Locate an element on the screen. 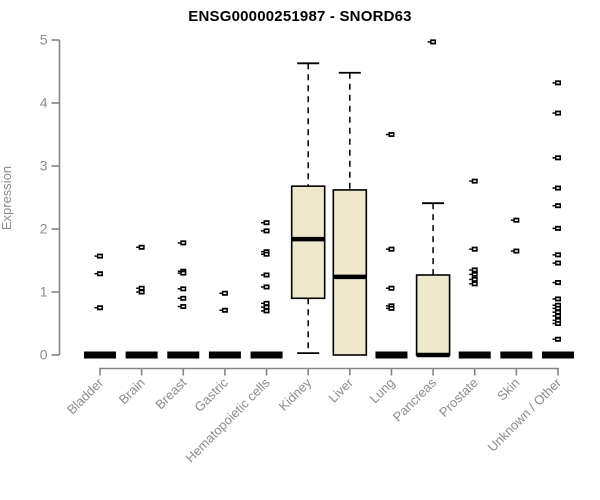  box-lung is located at coordinates (391, 245).